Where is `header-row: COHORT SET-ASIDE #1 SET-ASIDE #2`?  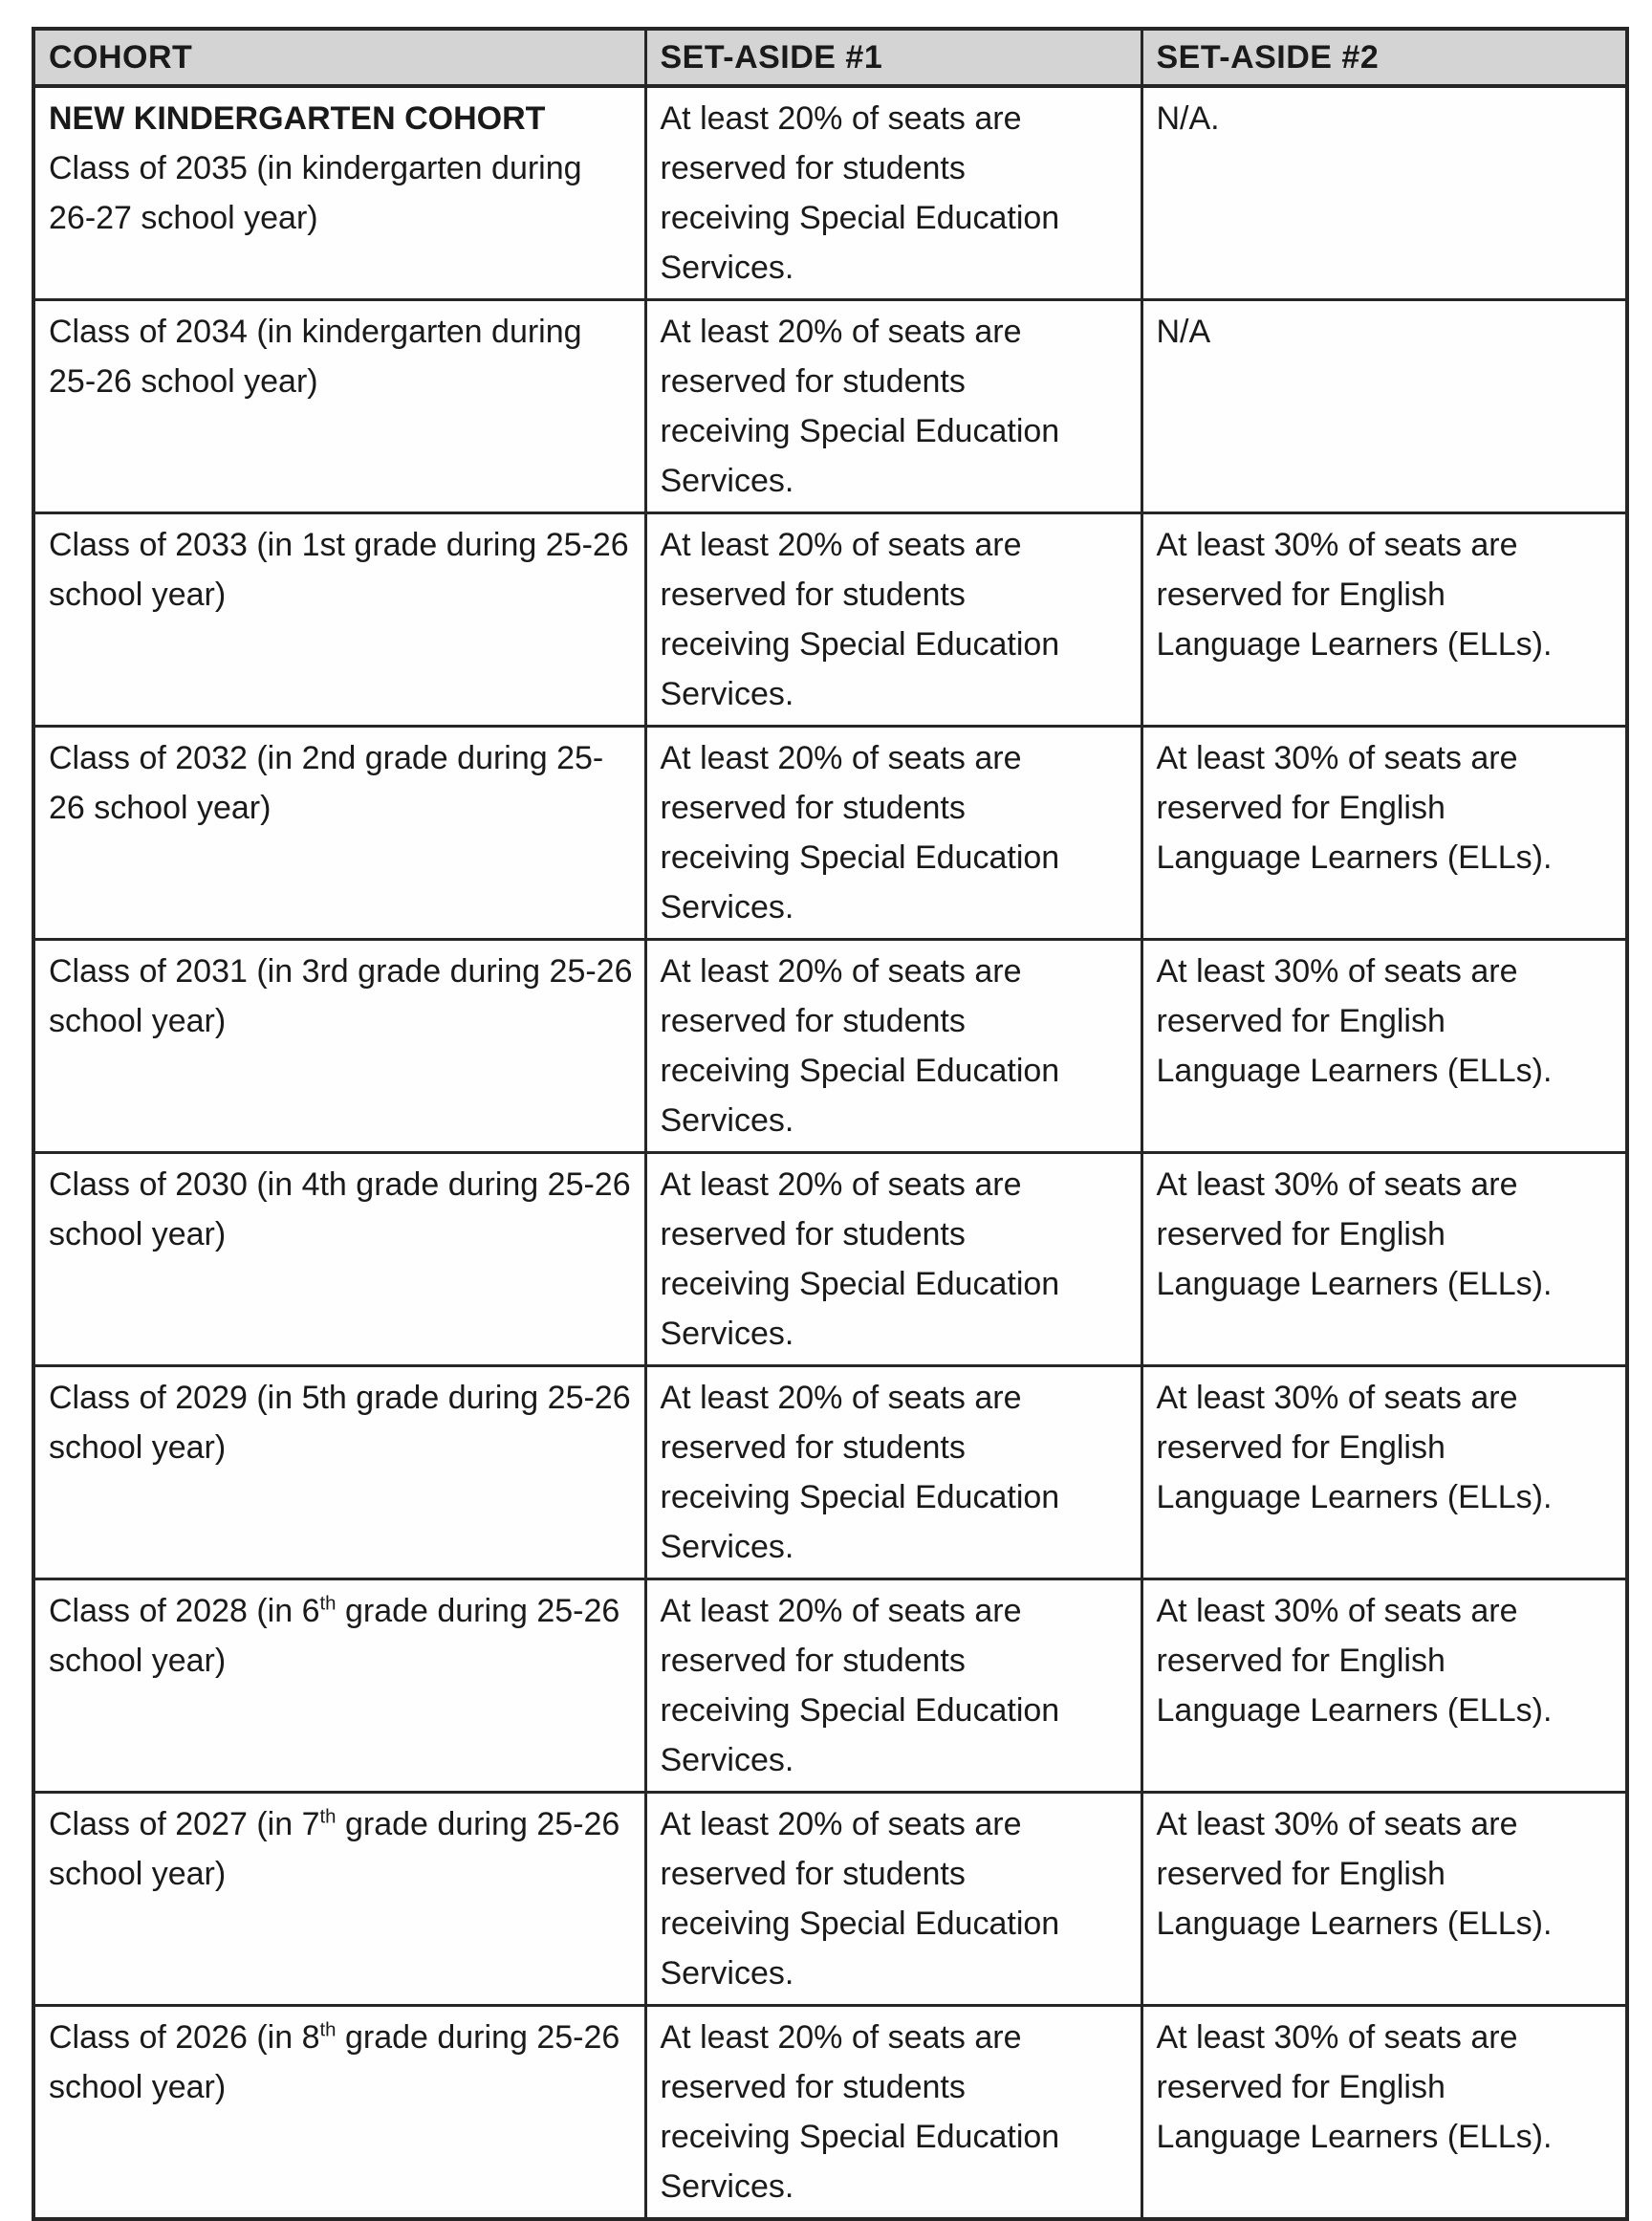 header-row: COHORT SET-ASIDE #1 SET-ASIDE #2 is located at coordinates (830, 58).